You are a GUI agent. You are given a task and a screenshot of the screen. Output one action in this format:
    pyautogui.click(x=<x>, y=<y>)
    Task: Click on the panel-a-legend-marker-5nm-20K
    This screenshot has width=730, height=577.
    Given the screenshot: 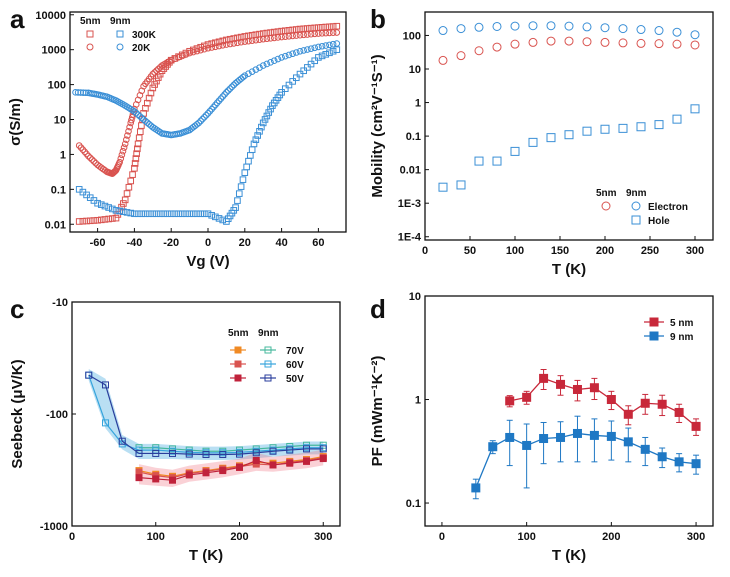 What is the action you would take?
    pyautogui.click(x=90, y=47)
    